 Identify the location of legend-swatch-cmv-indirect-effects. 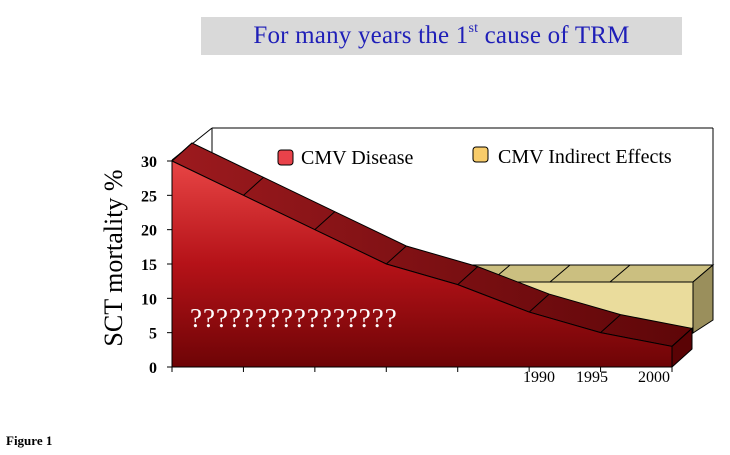
(480, 154).